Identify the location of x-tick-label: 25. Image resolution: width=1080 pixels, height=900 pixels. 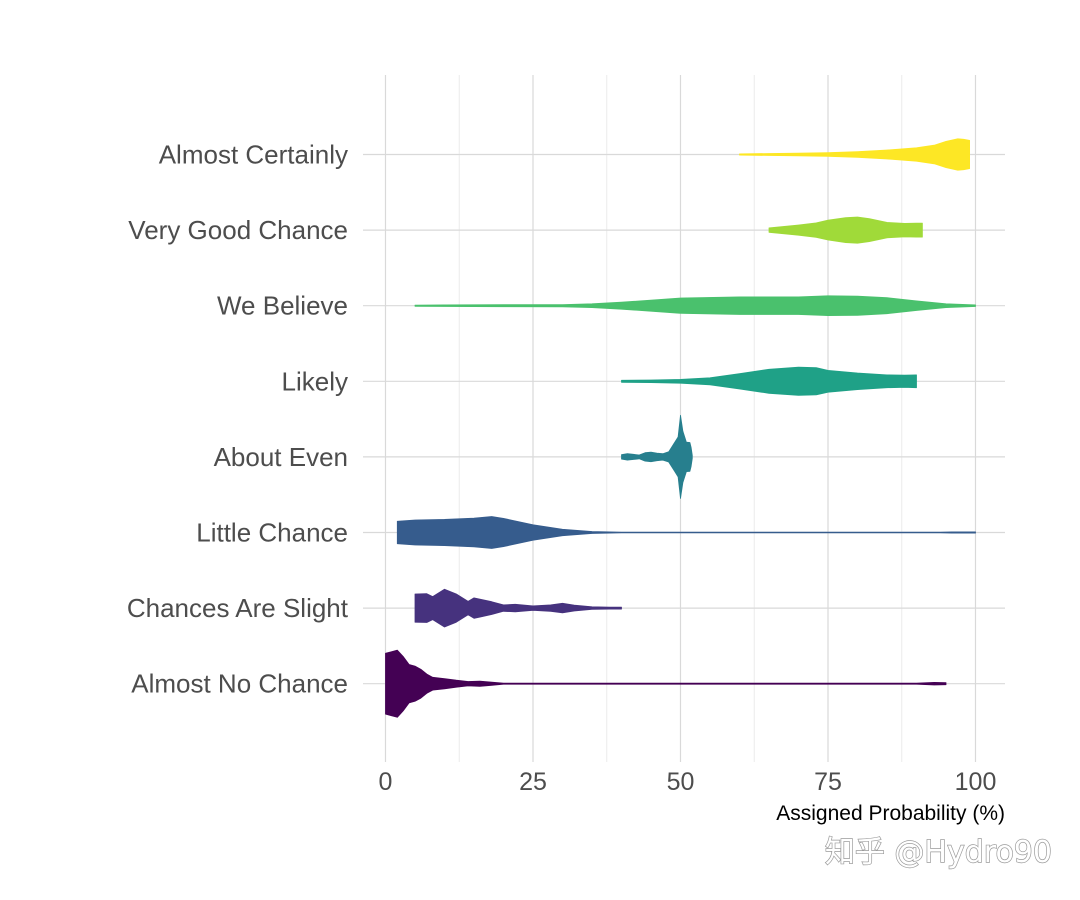
(533, 782).